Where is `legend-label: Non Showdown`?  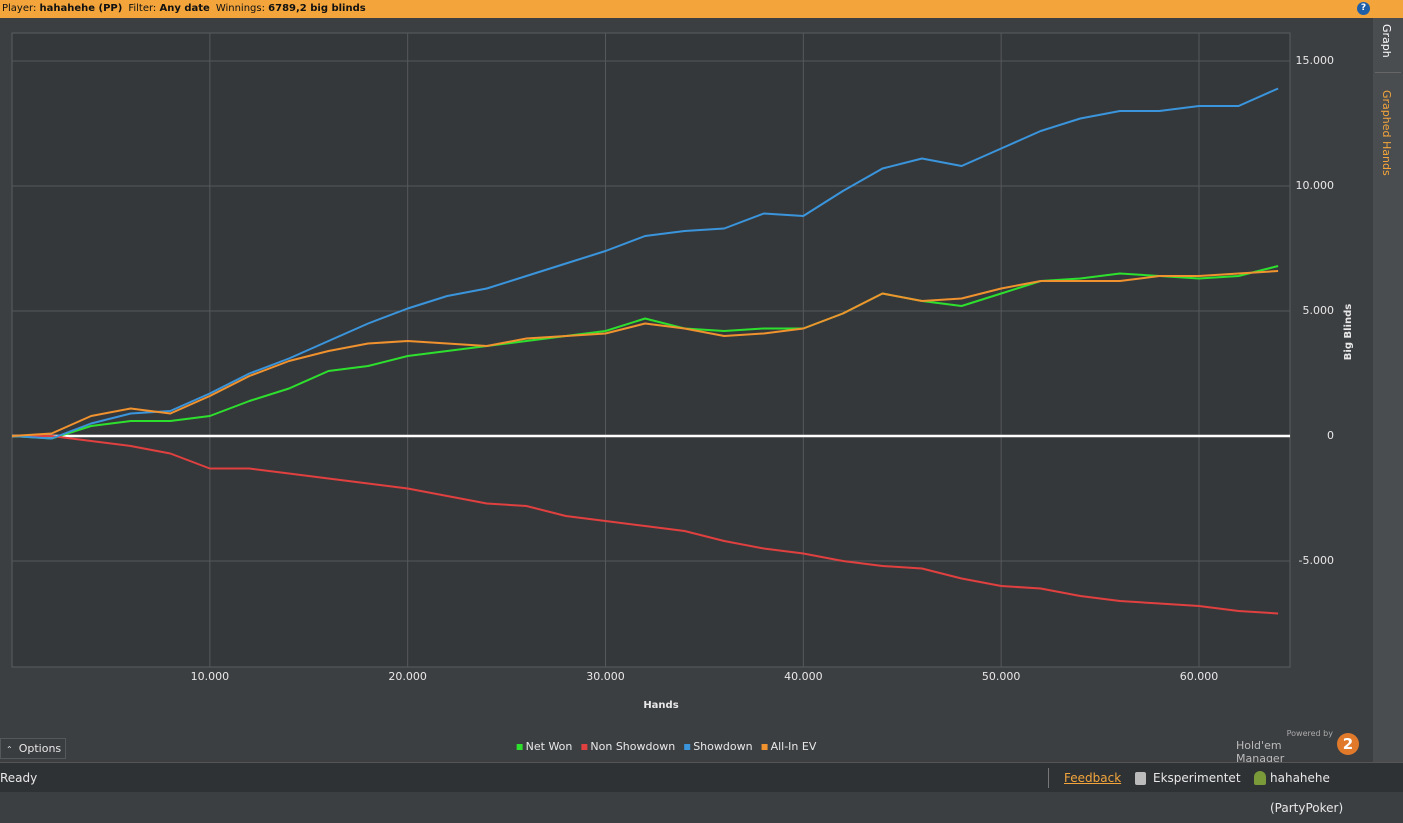
legend-label: Non Showdown is located at coordinates (632, 746).